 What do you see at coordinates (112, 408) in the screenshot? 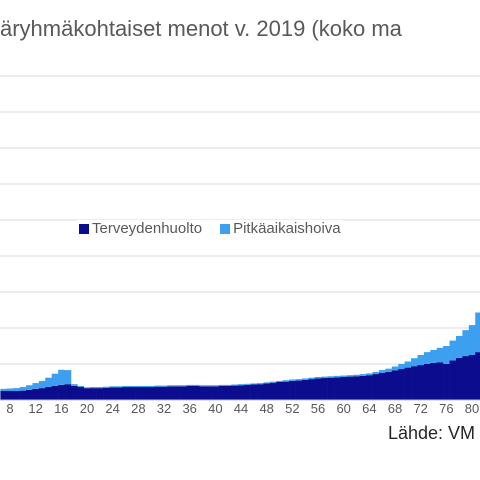
I see `x-tick-label: 24` at bounding box center [112, 408].